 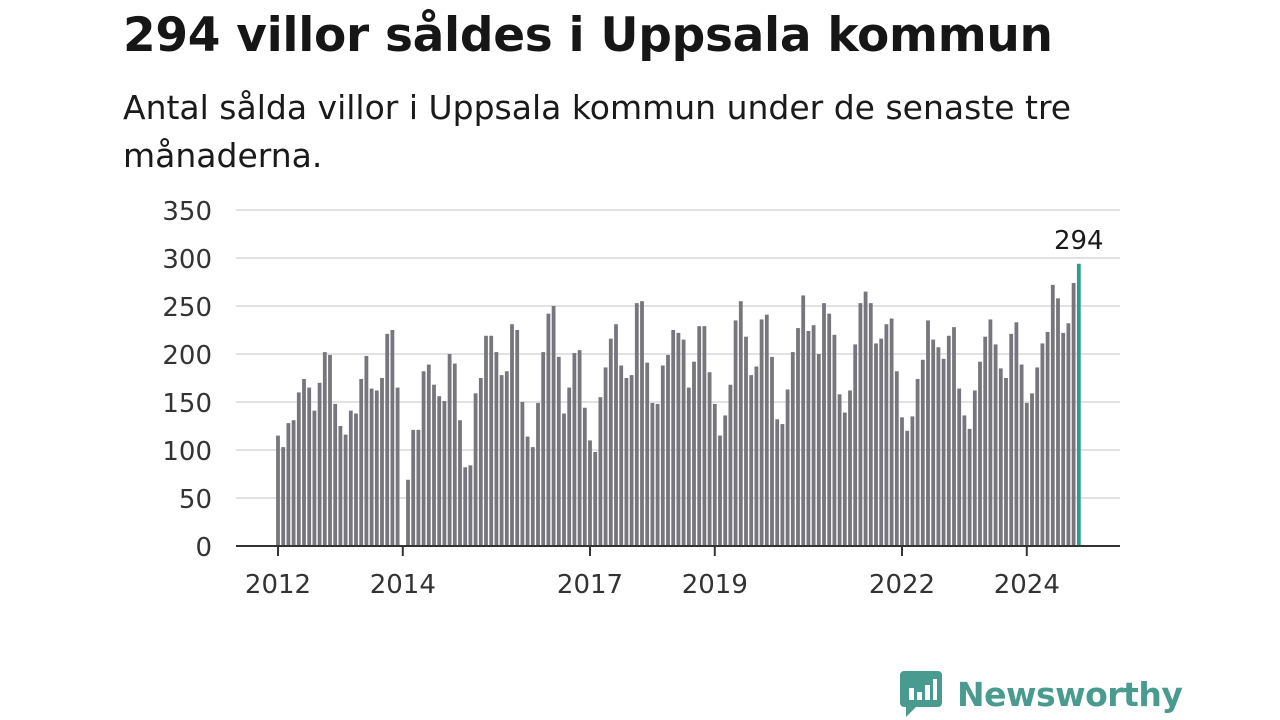 I want to click on newsworthy-logo-icon, so click(x=921, y=694).